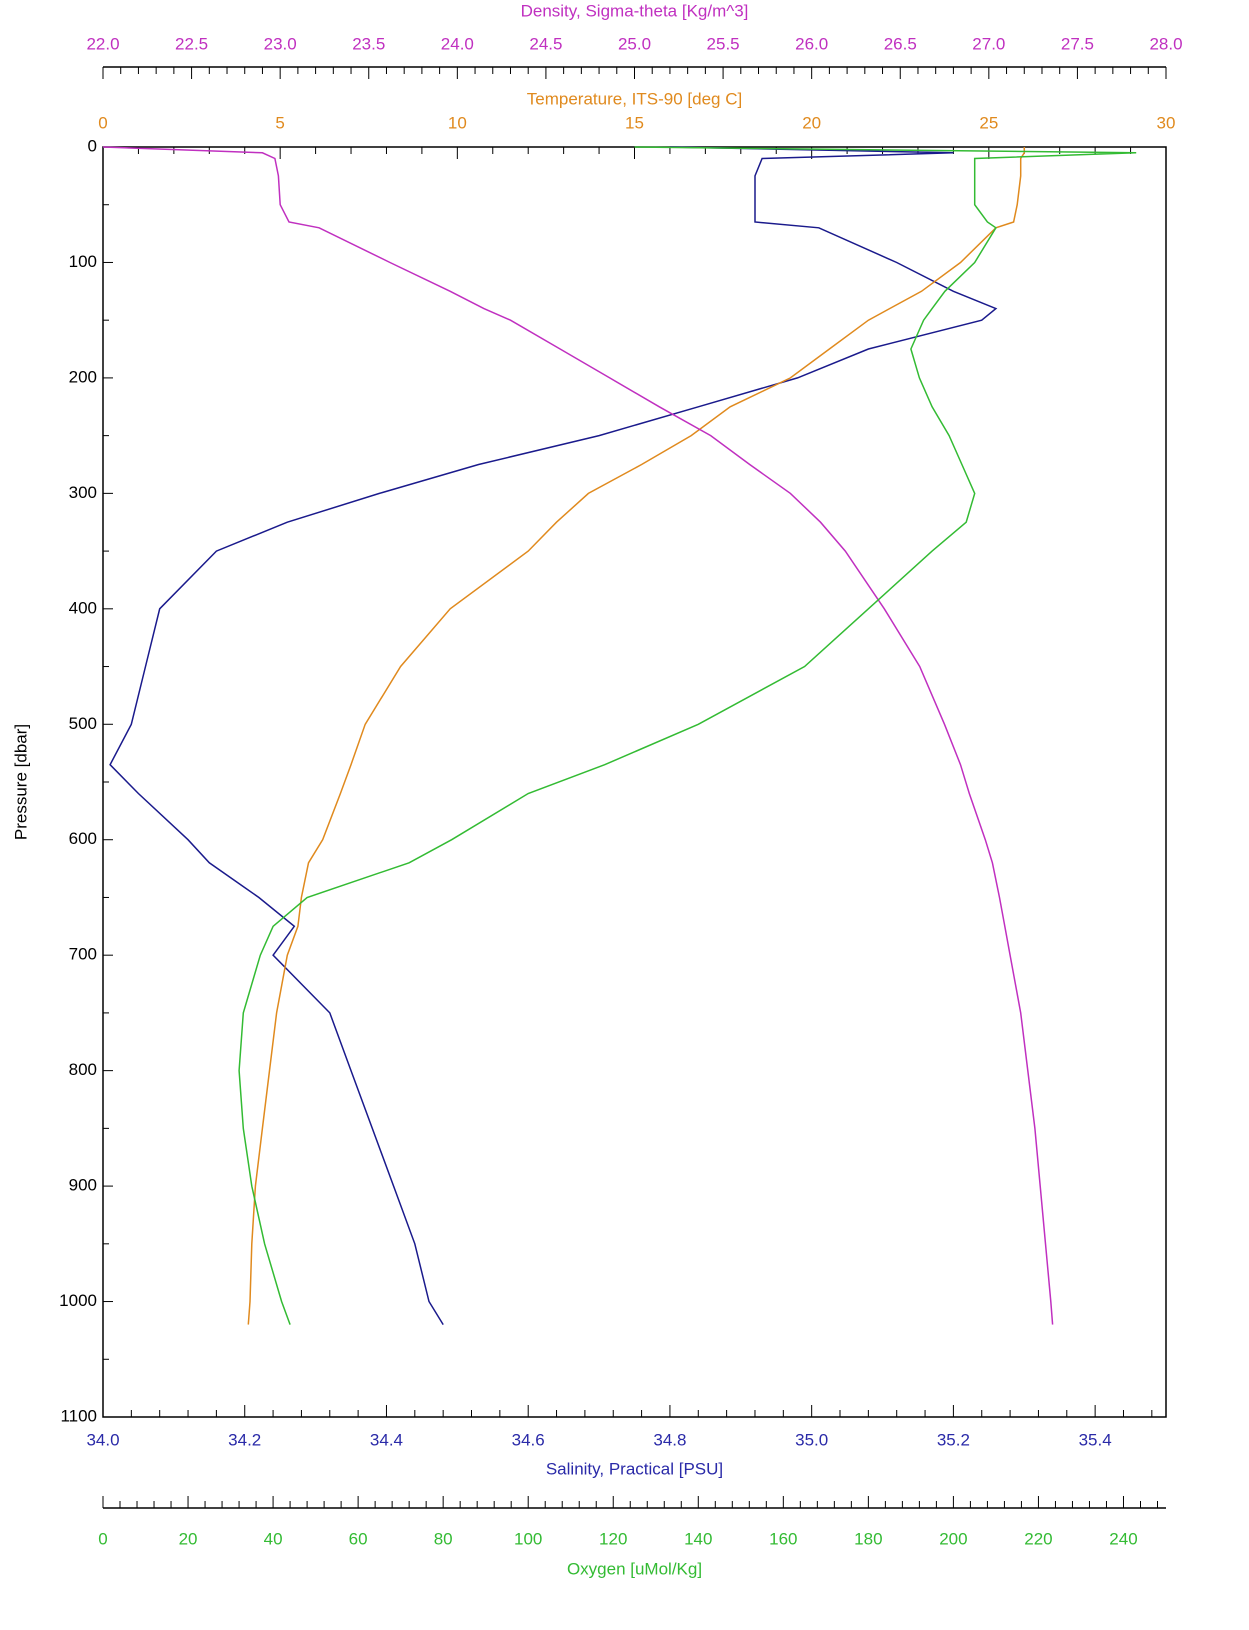 The height and width of the screenshot is (1630, 1249). I want to click on x-tick-label: 160, so click(783, 1538).